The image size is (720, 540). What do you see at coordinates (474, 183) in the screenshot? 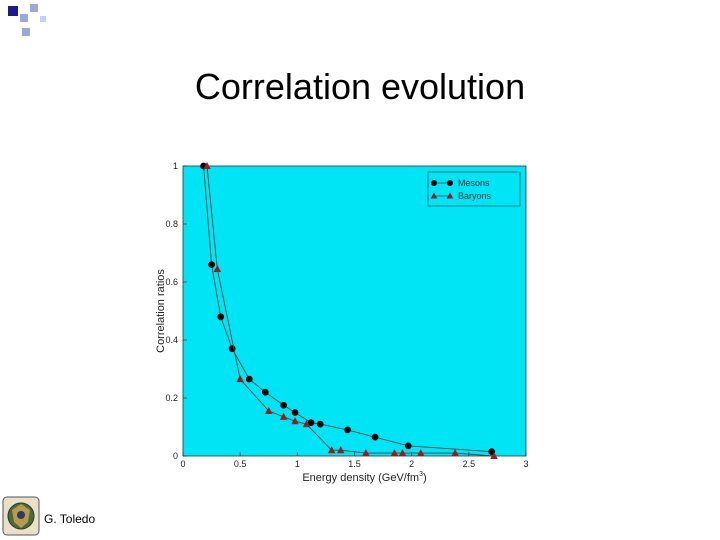
I see `legend-label-mesons: Mesons` at bounding box center [474, 183].